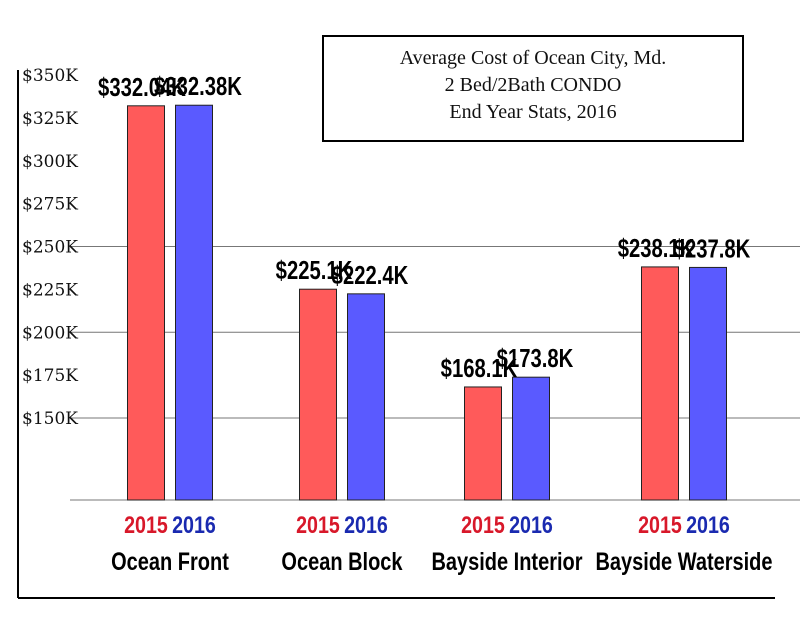 The width and height of the screenshot is (800, 618). I want to click on data-label: $222.4K, so click(370, 274).